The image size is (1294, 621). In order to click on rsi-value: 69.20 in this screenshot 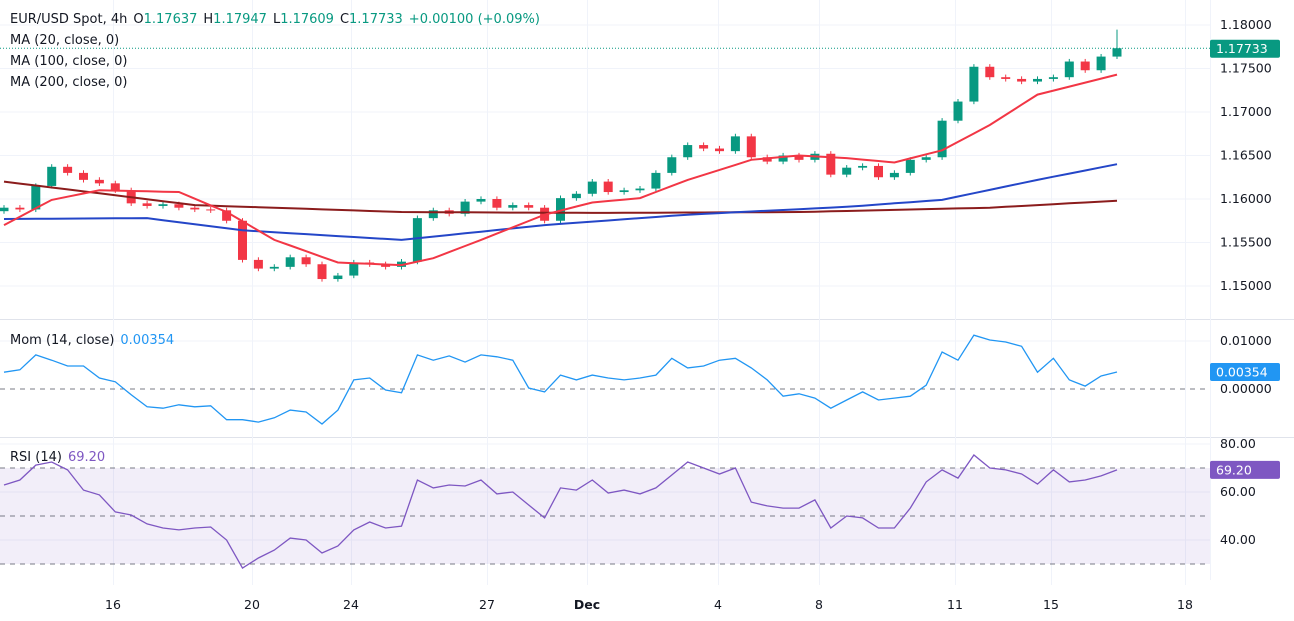, I will do `click(86, 457)`.